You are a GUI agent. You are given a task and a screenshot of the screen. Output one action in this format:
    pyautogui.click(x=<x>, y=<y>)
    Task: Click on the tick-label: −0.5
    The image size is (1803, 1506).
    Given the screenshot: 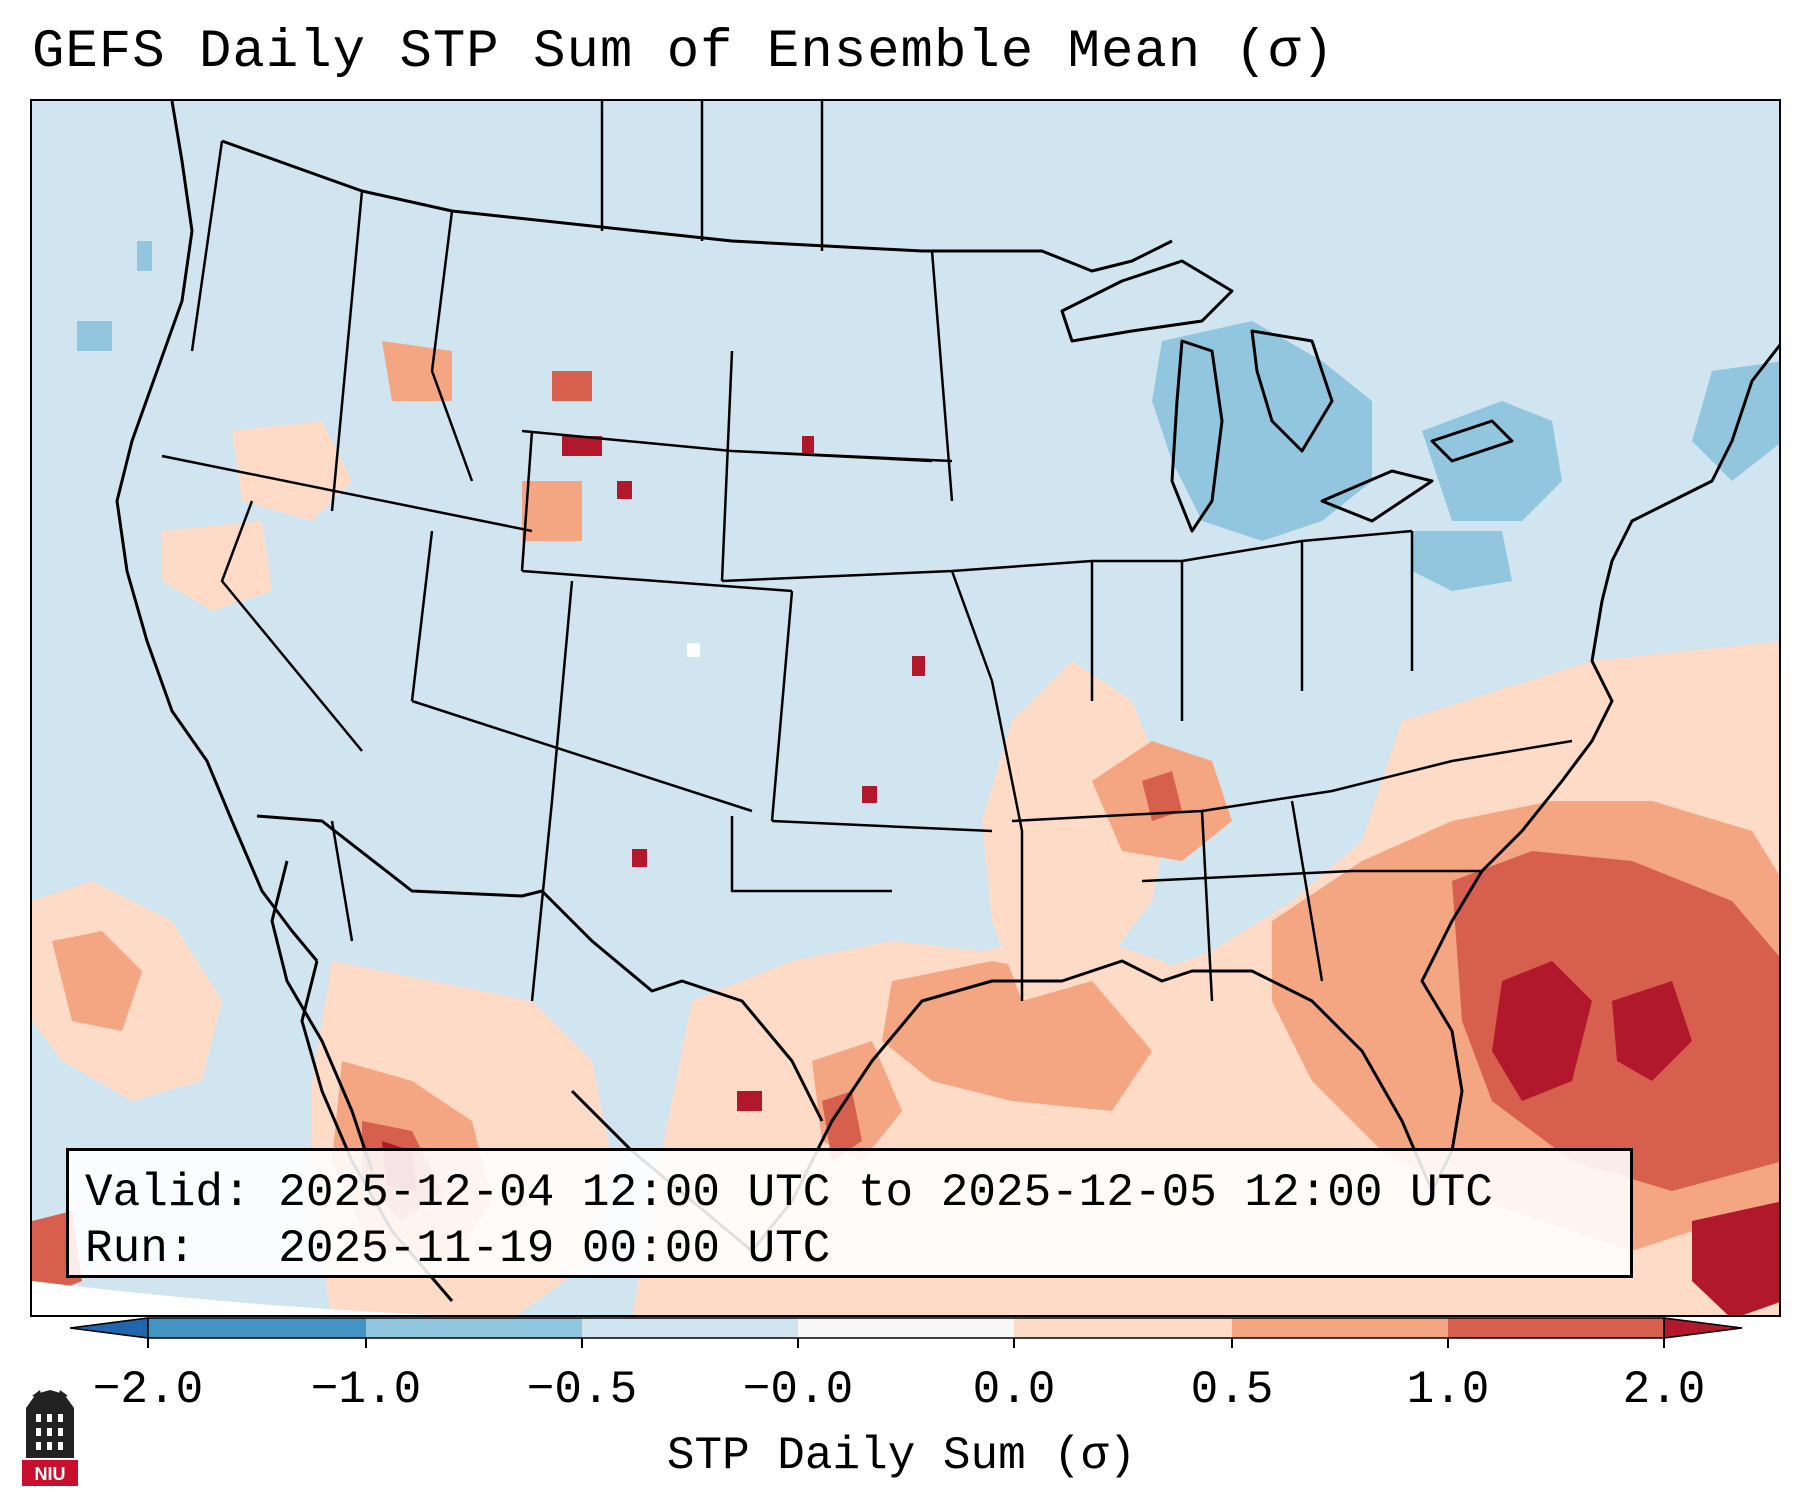 What is the action you would take?
    pyautogui.click(x=582, y=1390)
    